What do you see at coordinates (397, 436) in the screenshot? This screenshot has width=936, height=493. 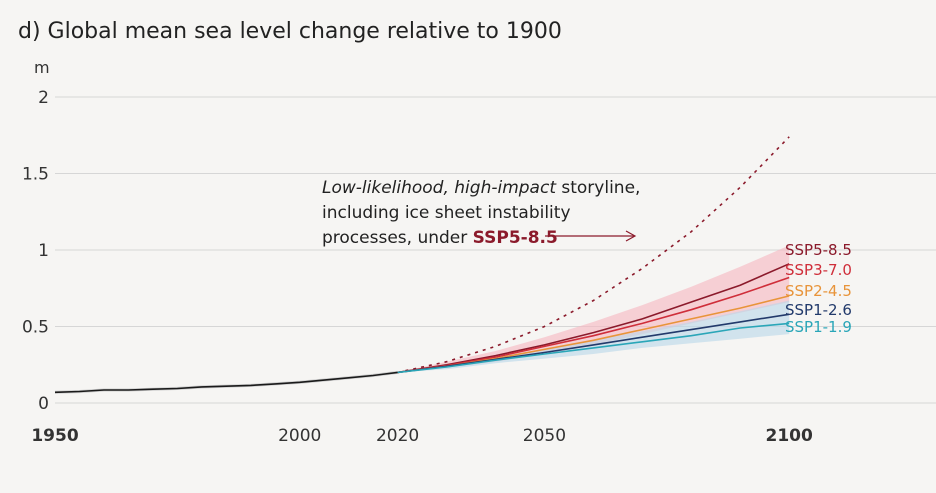 I see `x-tick-label: 2020` at bounding box center [397, 436].